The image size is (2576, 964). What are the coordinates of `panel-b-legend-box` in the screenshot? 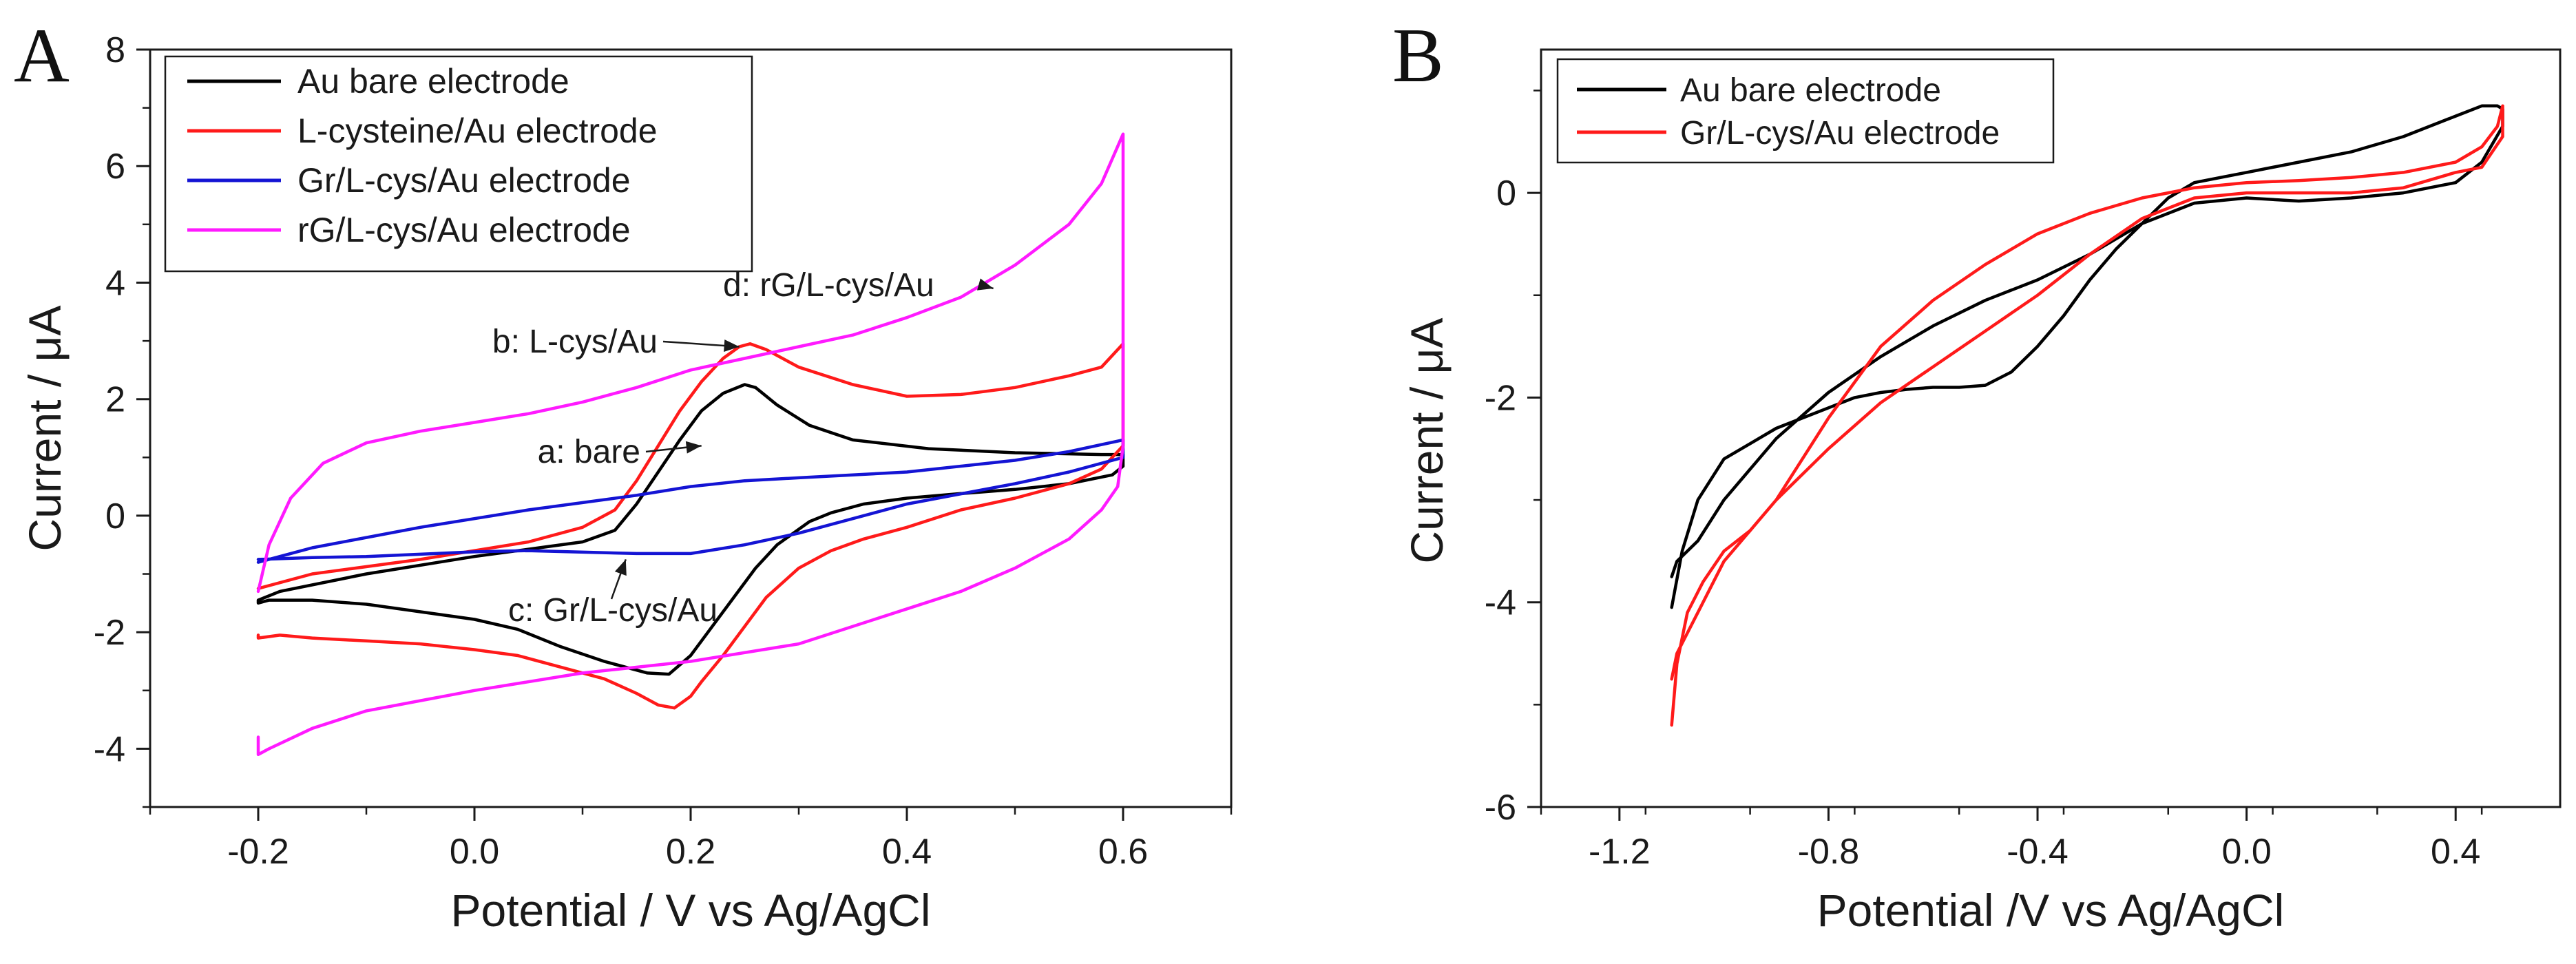 It's located at (1805, 111).